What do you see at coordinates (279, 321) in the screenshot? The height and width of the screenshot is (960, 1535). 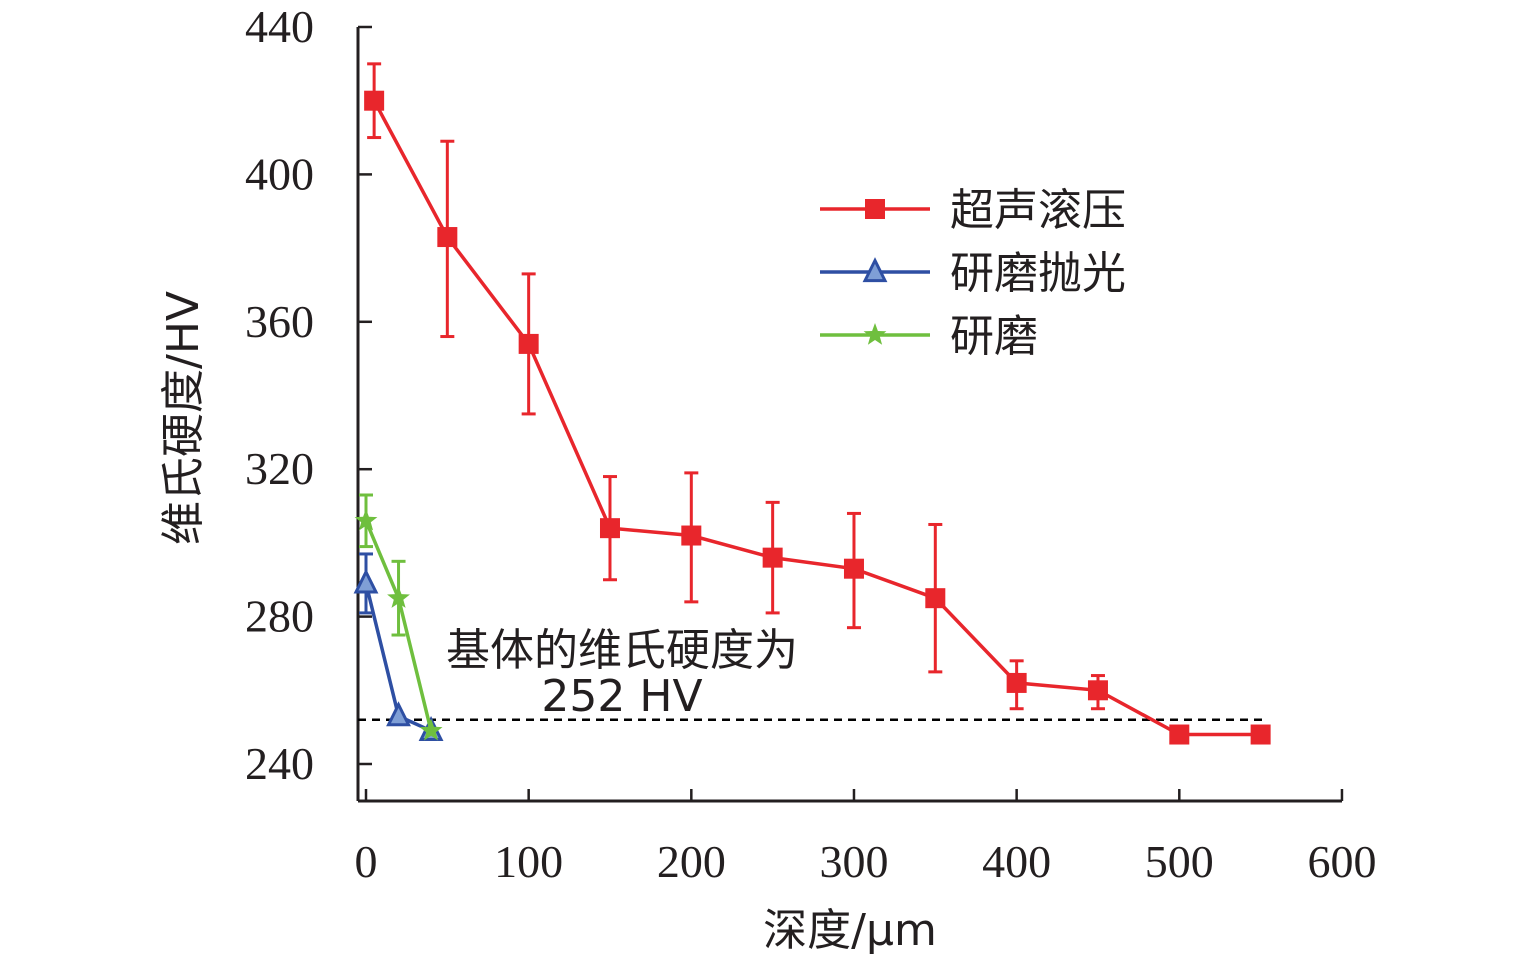 I see `y-tick-label: 360` at bounding box center [279, 321].